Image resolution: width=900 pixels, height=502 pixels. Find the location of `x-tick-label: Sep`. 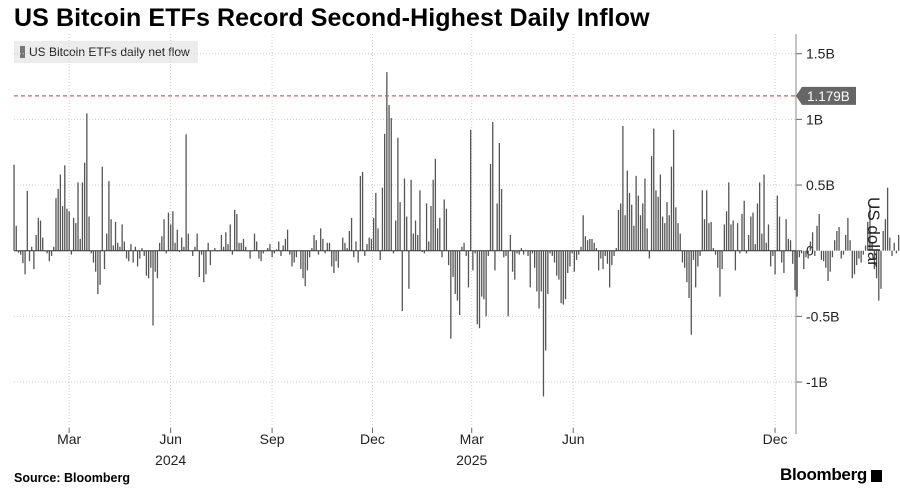

x-tick-label: Sep is located at coordinates (272, 439).